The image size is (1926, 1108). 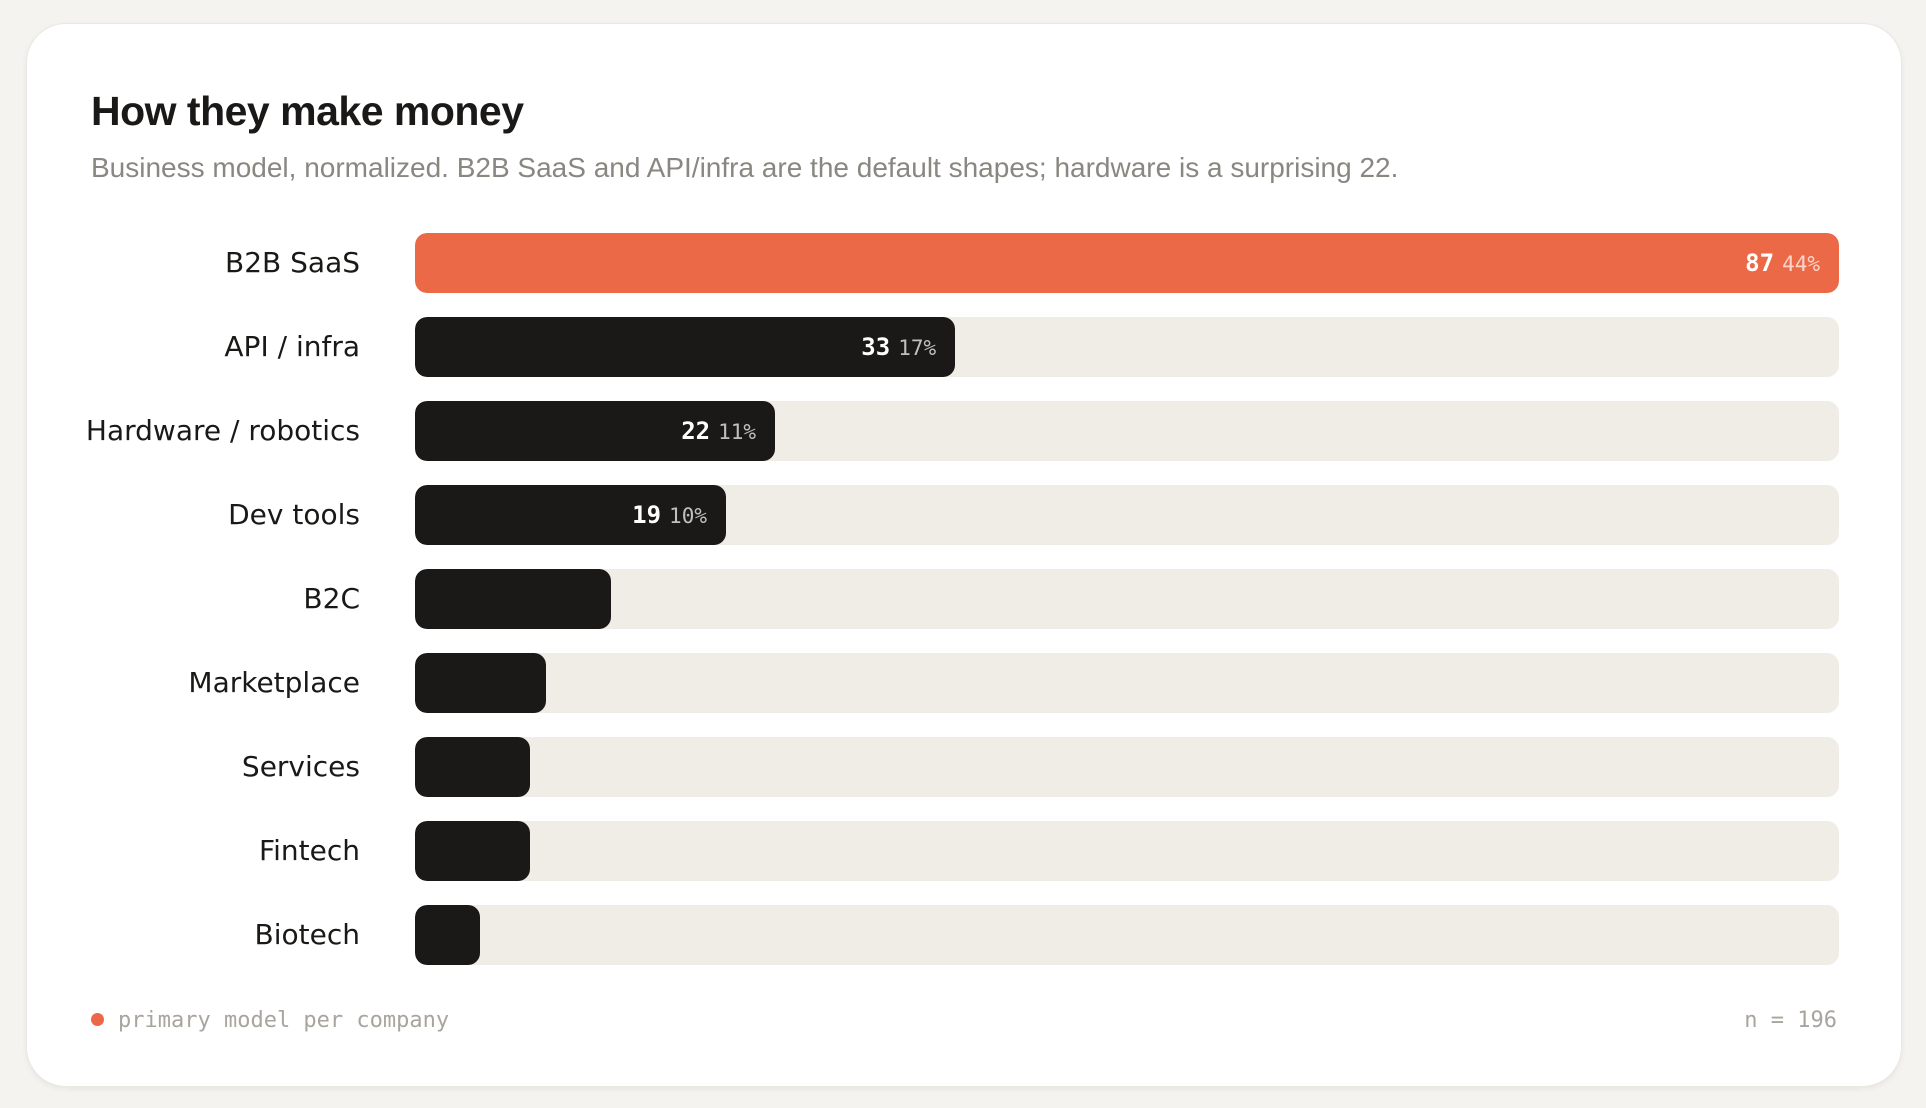 I want to click on bar-value-label: 22 11%, so click(x=718, y=431).